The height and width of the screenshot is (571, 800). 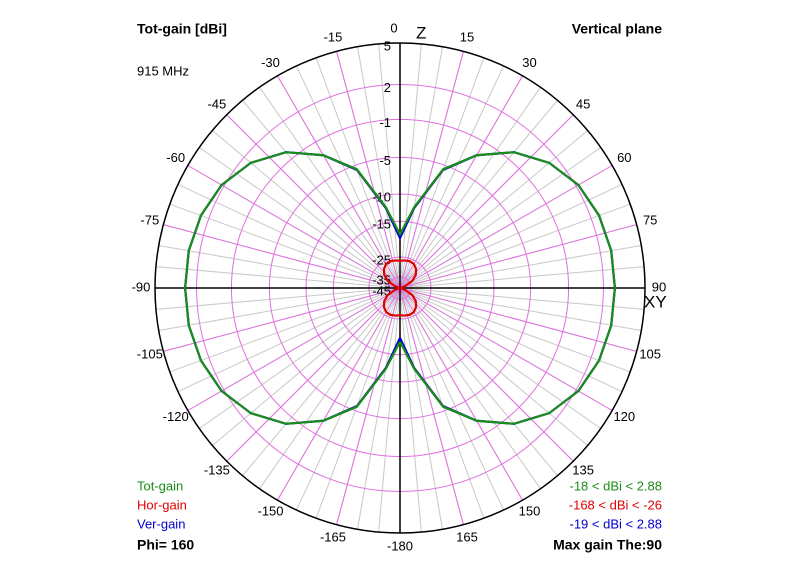 What do you see at coordinates (421, 32) in the screenshot?
I see `zenith-label: Z` at bounding box center [421, 32].